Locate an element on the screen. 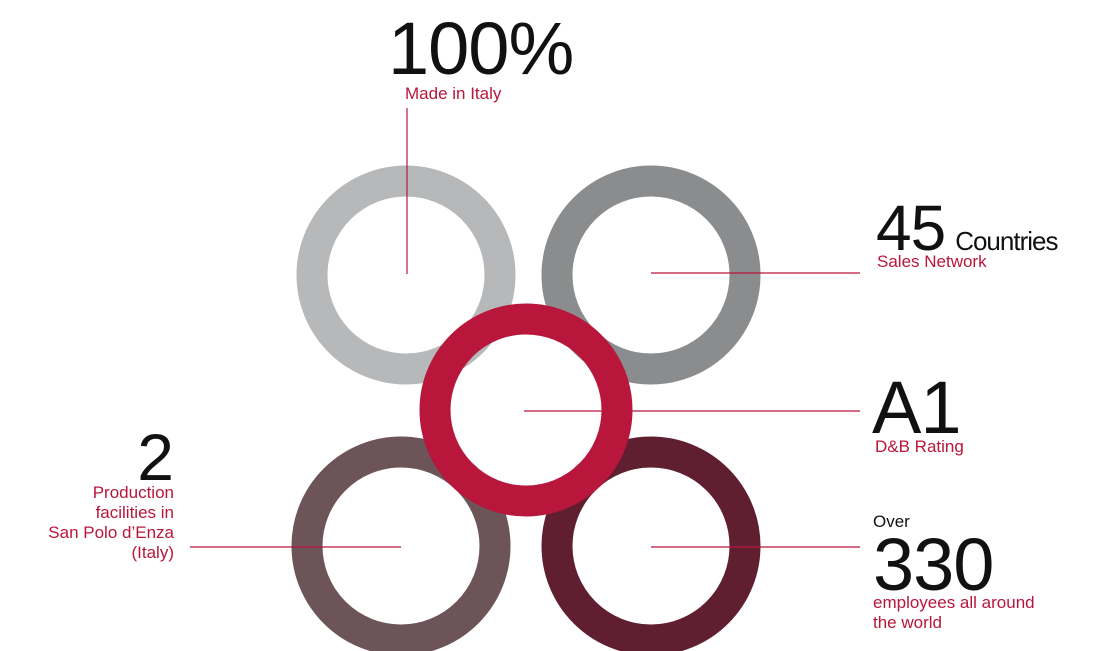  ring-top-left is located at coordinates (406, 275).